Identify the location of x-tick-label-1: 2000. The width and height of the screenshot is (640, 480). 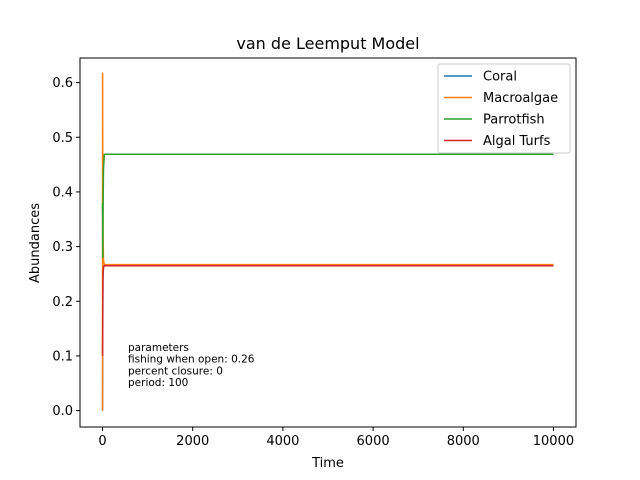
(192, 441).